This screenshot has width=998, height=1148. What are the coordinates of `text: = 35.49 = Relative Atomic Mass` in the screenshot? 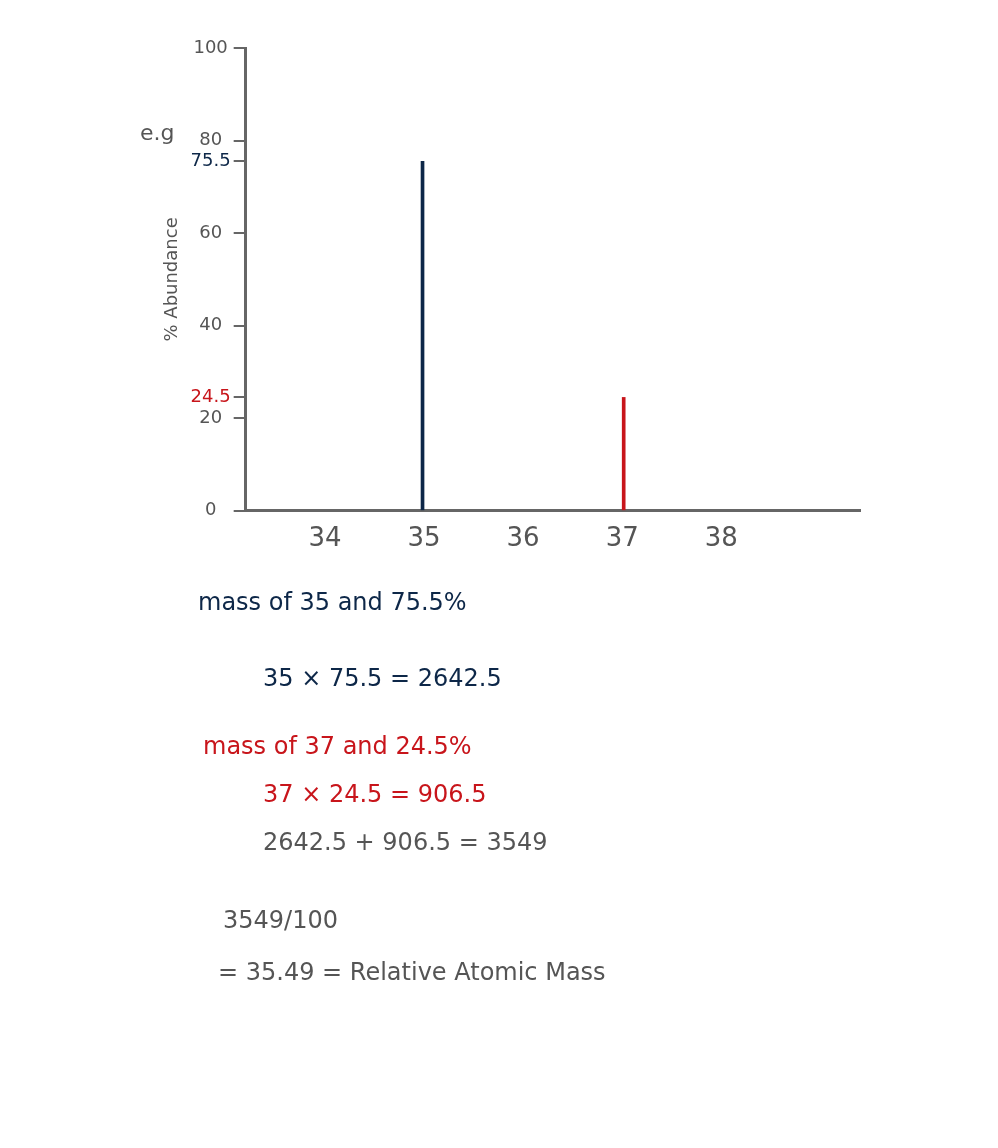 It's located at (412, 972).